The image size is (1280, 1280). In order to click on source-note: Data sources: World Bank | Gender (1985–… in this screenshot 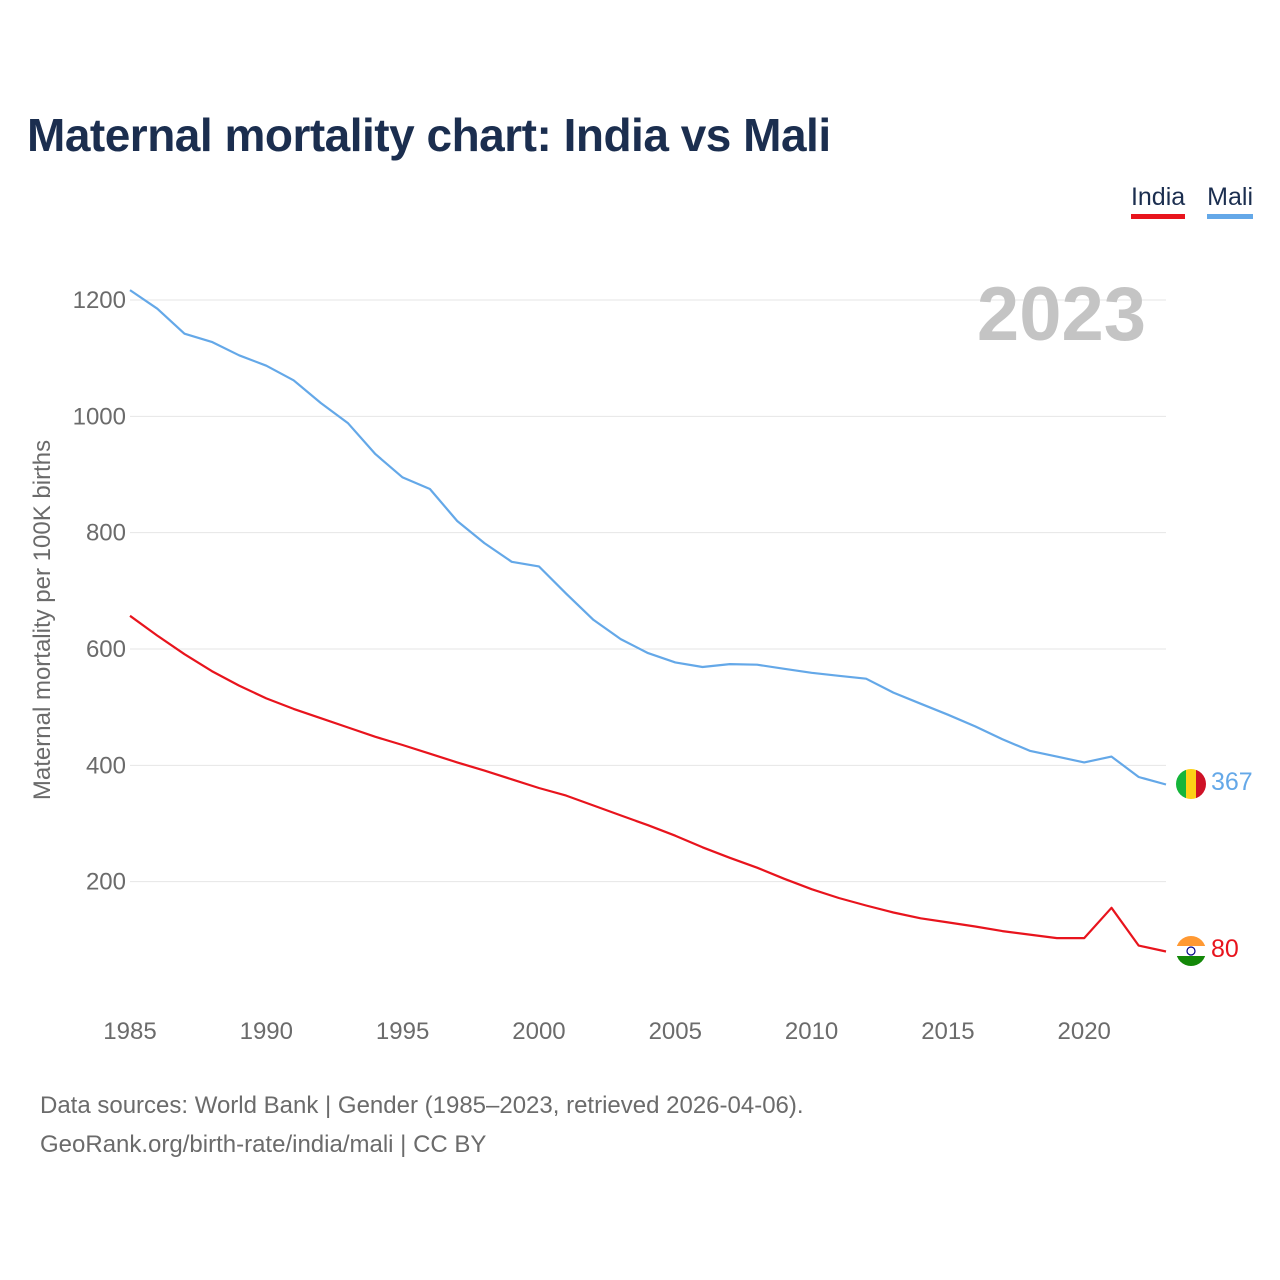, I will do `click(422, 1125)`.